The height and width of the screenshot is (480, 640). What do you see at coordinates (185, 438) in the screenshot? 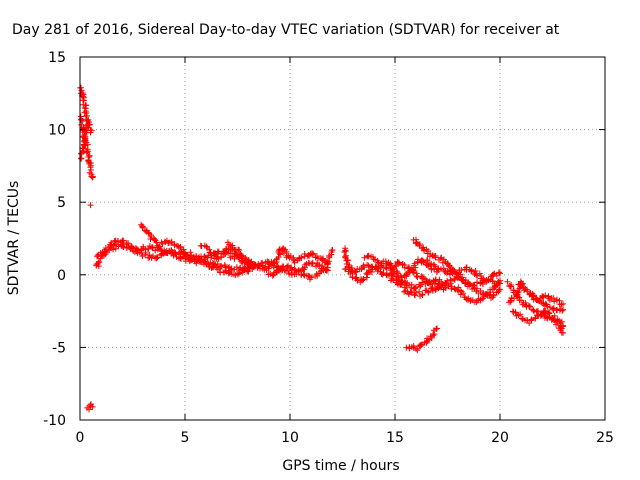
I see `x-tick-label: 5` at bounding box center [185, 438].